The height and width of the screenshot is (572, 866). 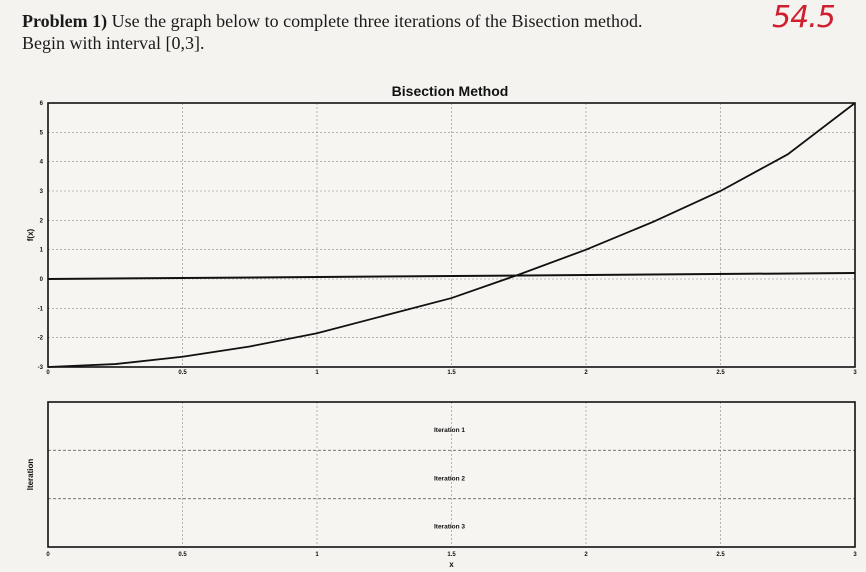 I want to click on y-axis-label: f(x), so click(x=30, y=234).